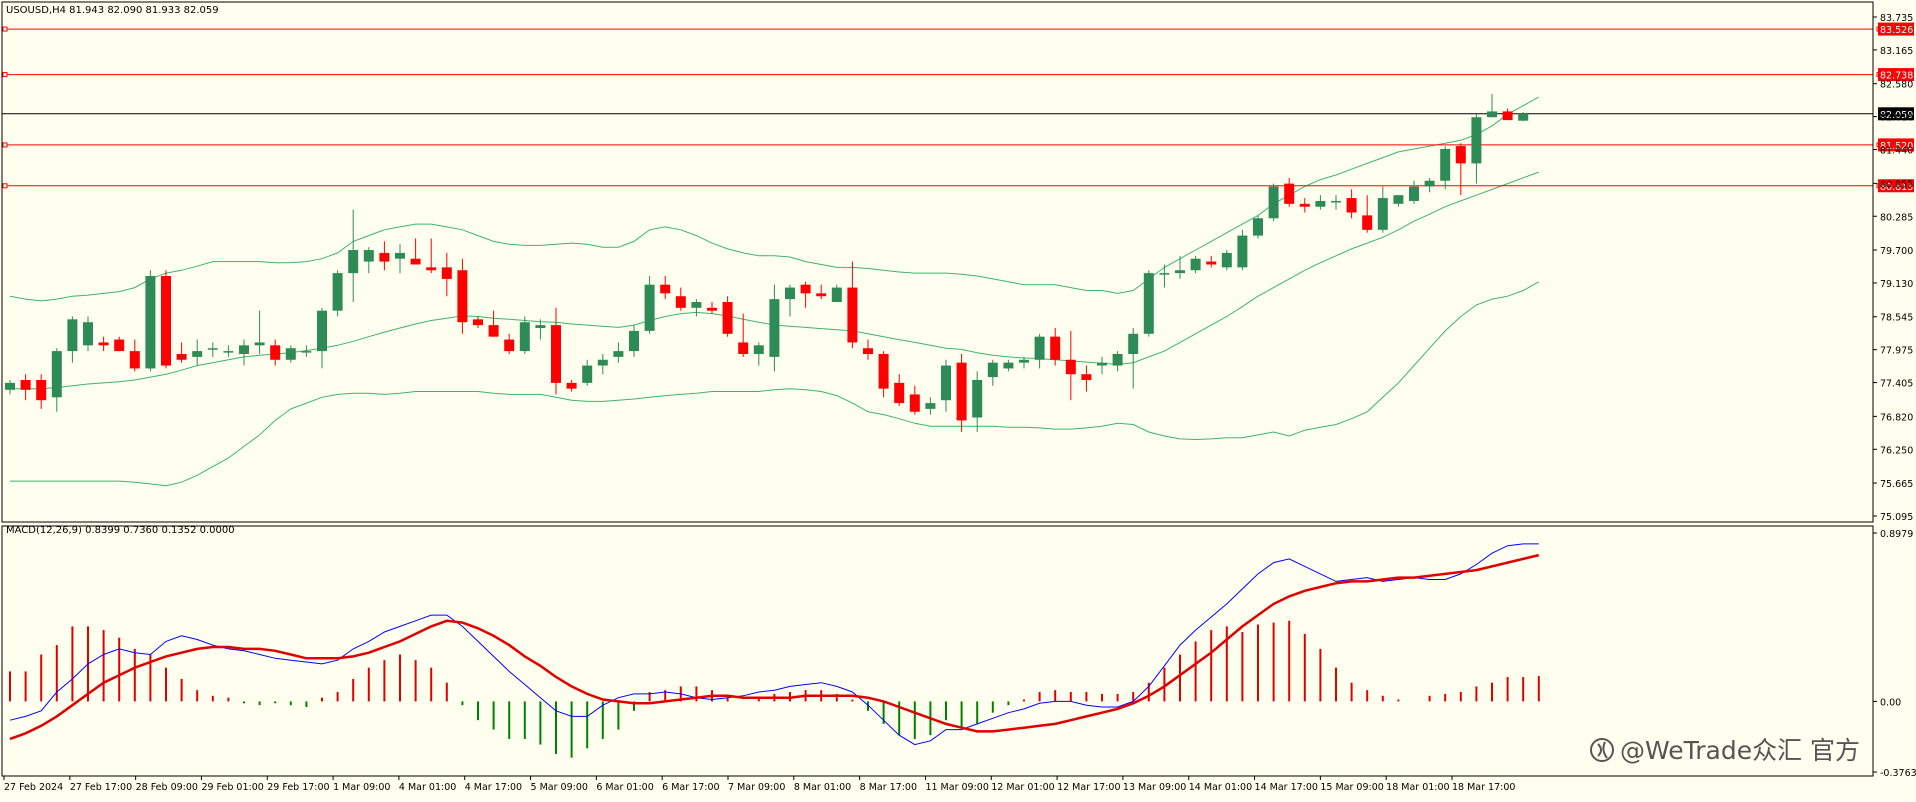 The height and width of the screenshot is (802, 1916). I want to click on watermark-logo-icon, so click(1602, 750).